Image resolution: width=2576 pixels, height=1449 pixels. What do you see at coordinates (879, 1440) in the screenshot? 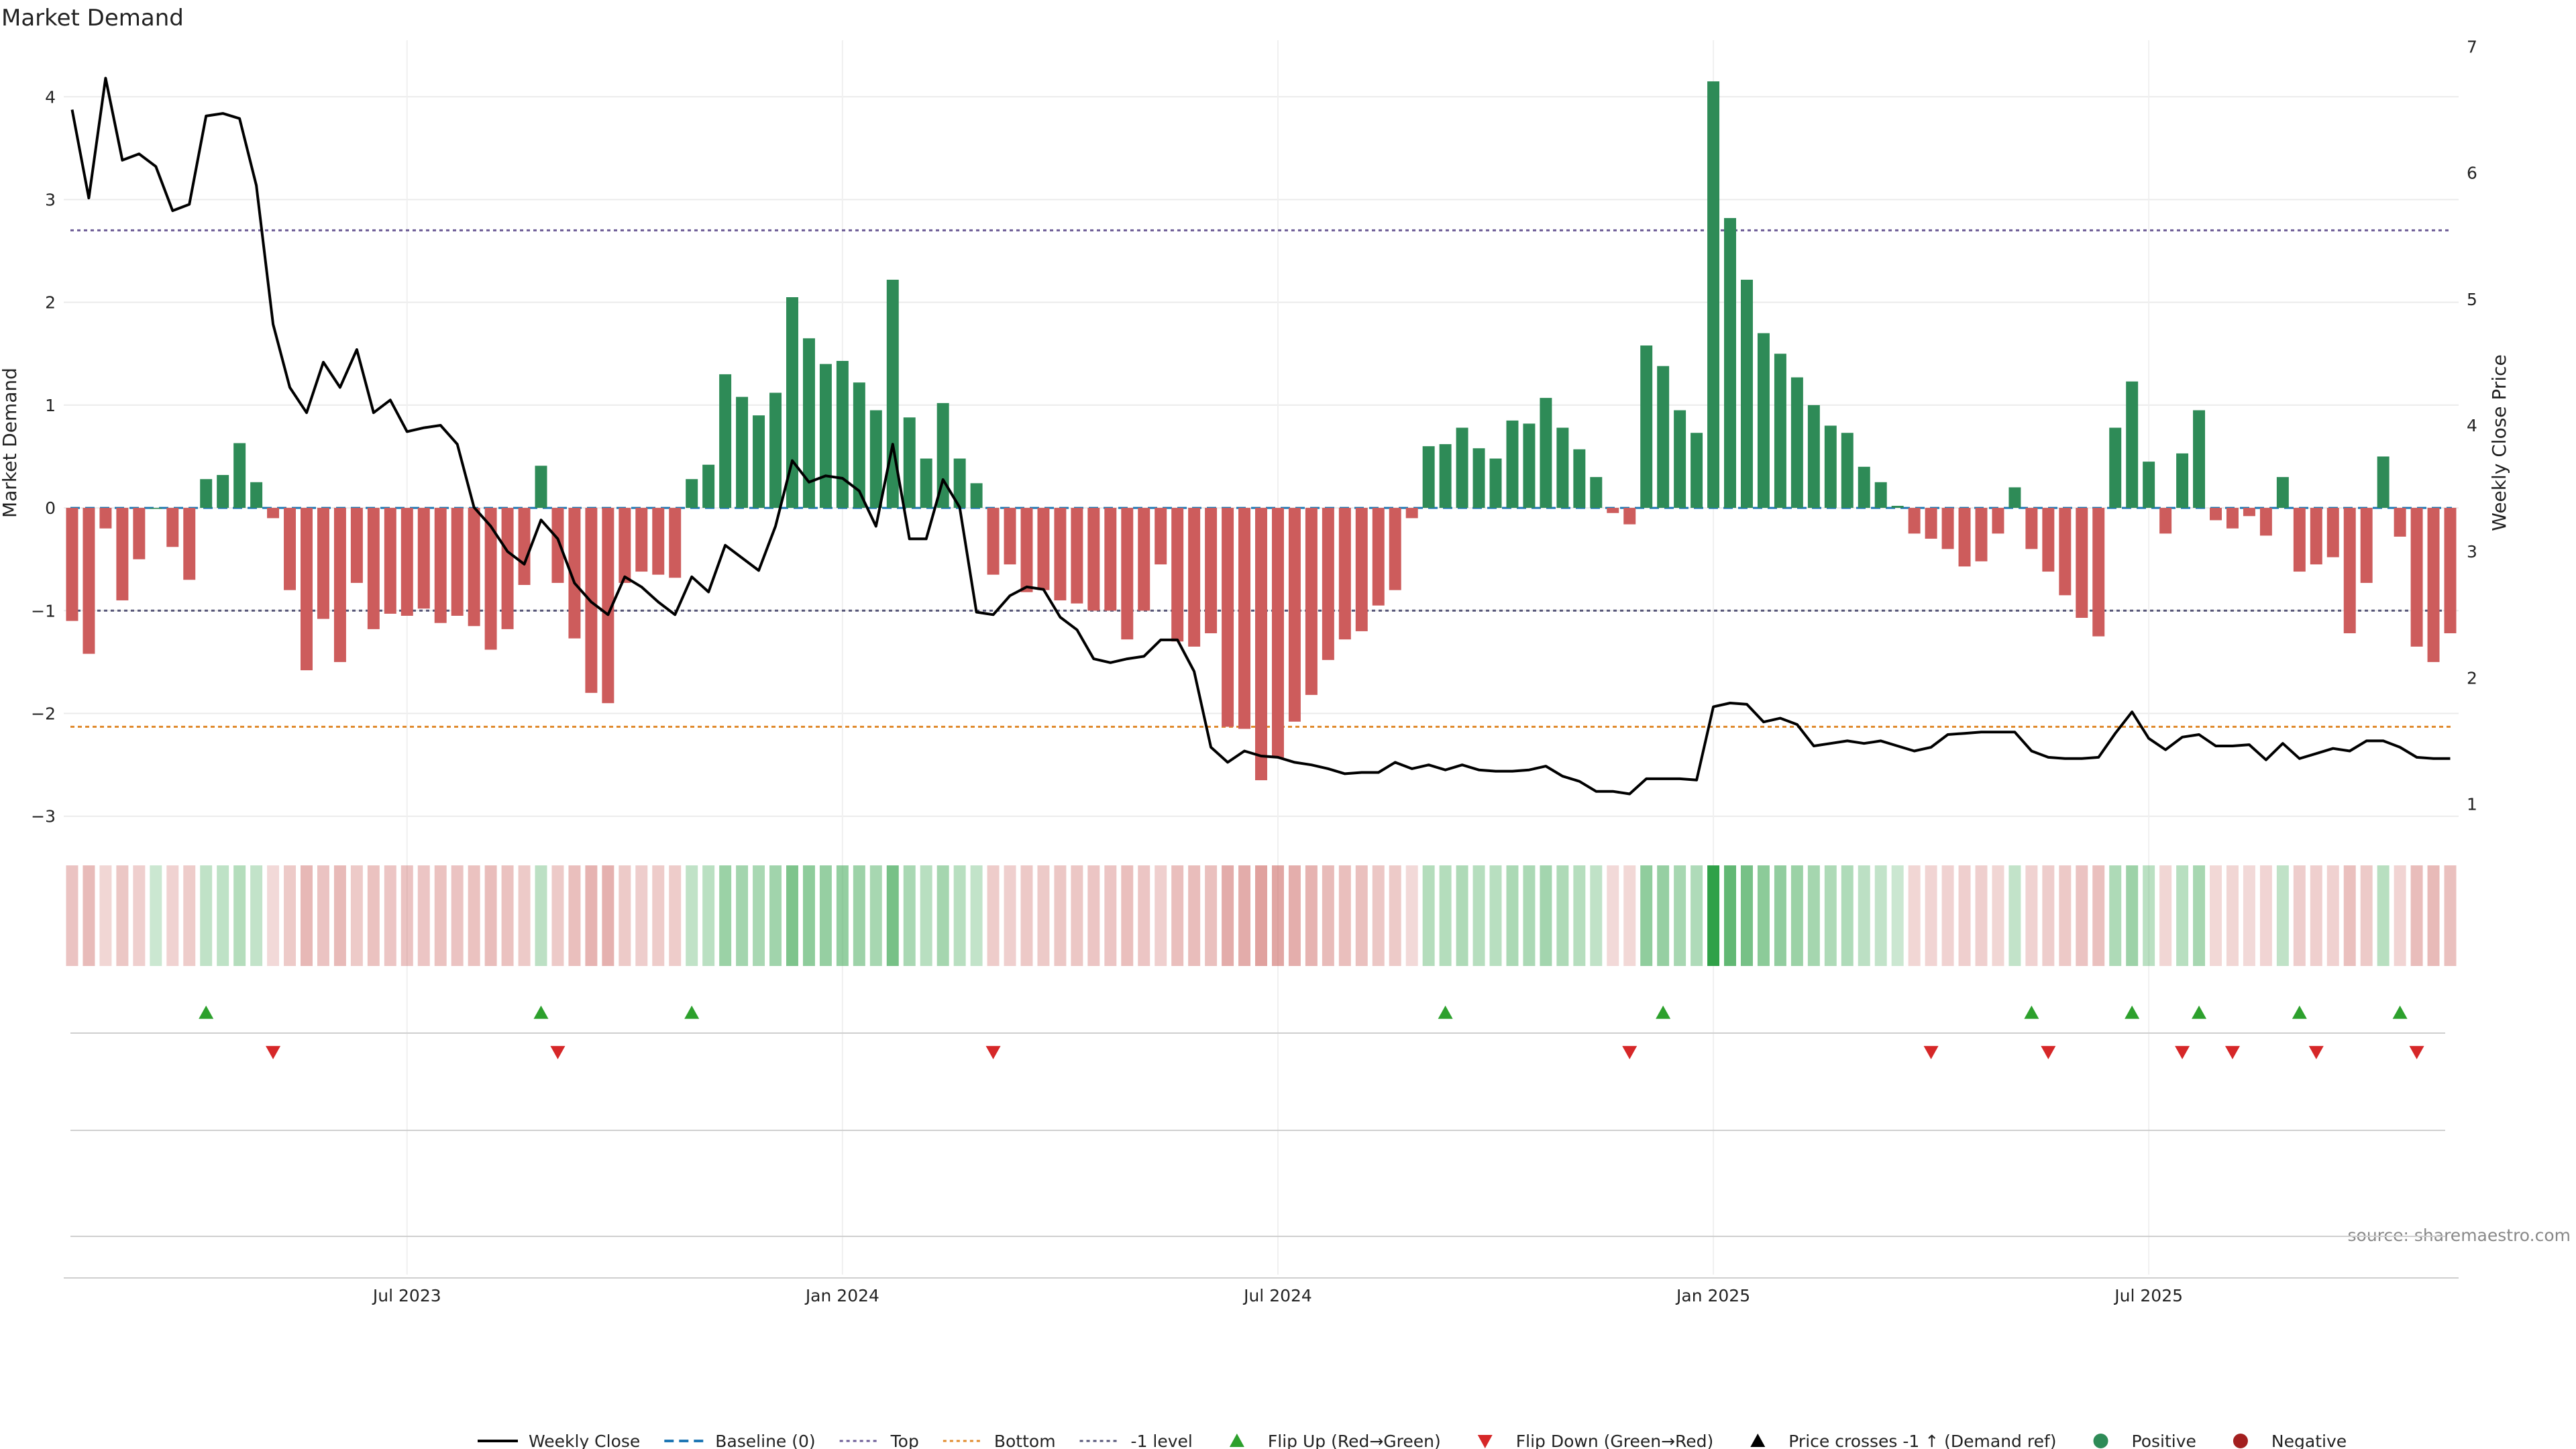
I see `legend-item: Top` at bounding box center [879, 1440].